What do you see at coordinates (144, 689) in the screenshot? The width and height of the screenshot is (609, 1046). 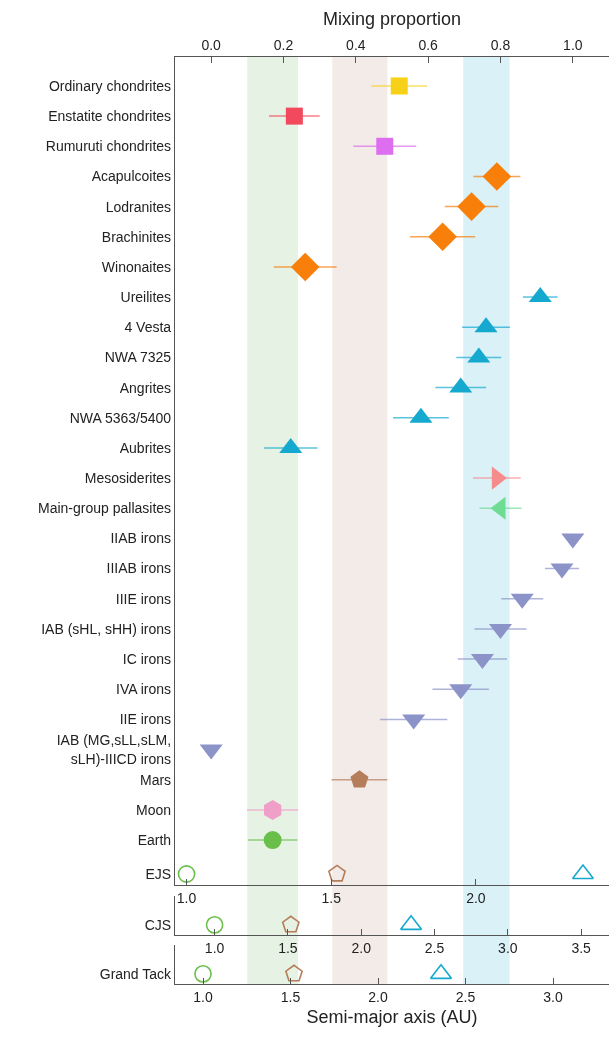 I see `y-tick-label: IVA irons` at bounding box center [144, 689].